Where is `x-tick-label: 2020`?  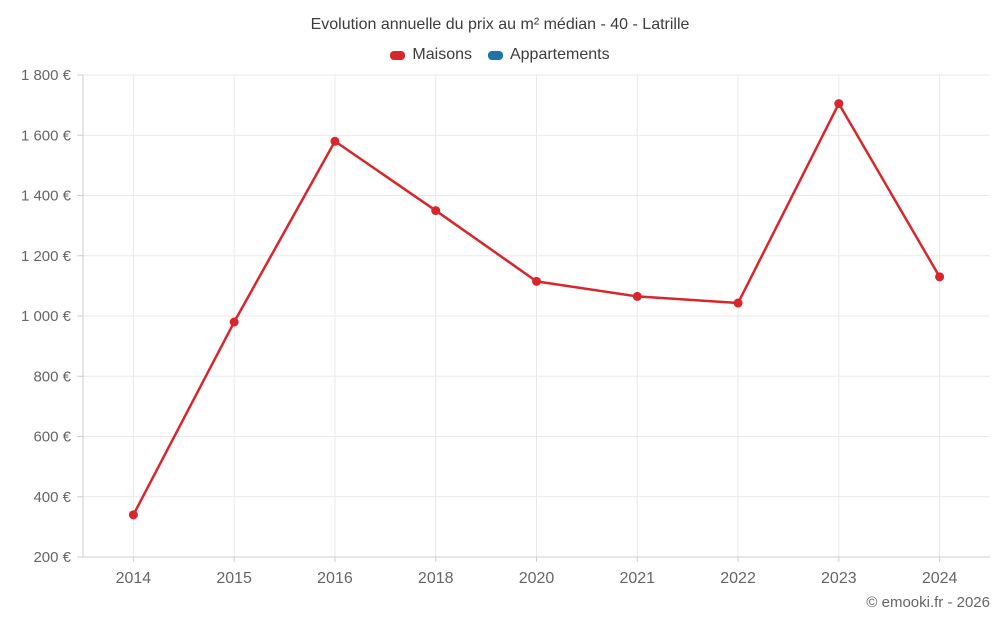 x-tick-label: 2020 is located at coordinates (537, 578).